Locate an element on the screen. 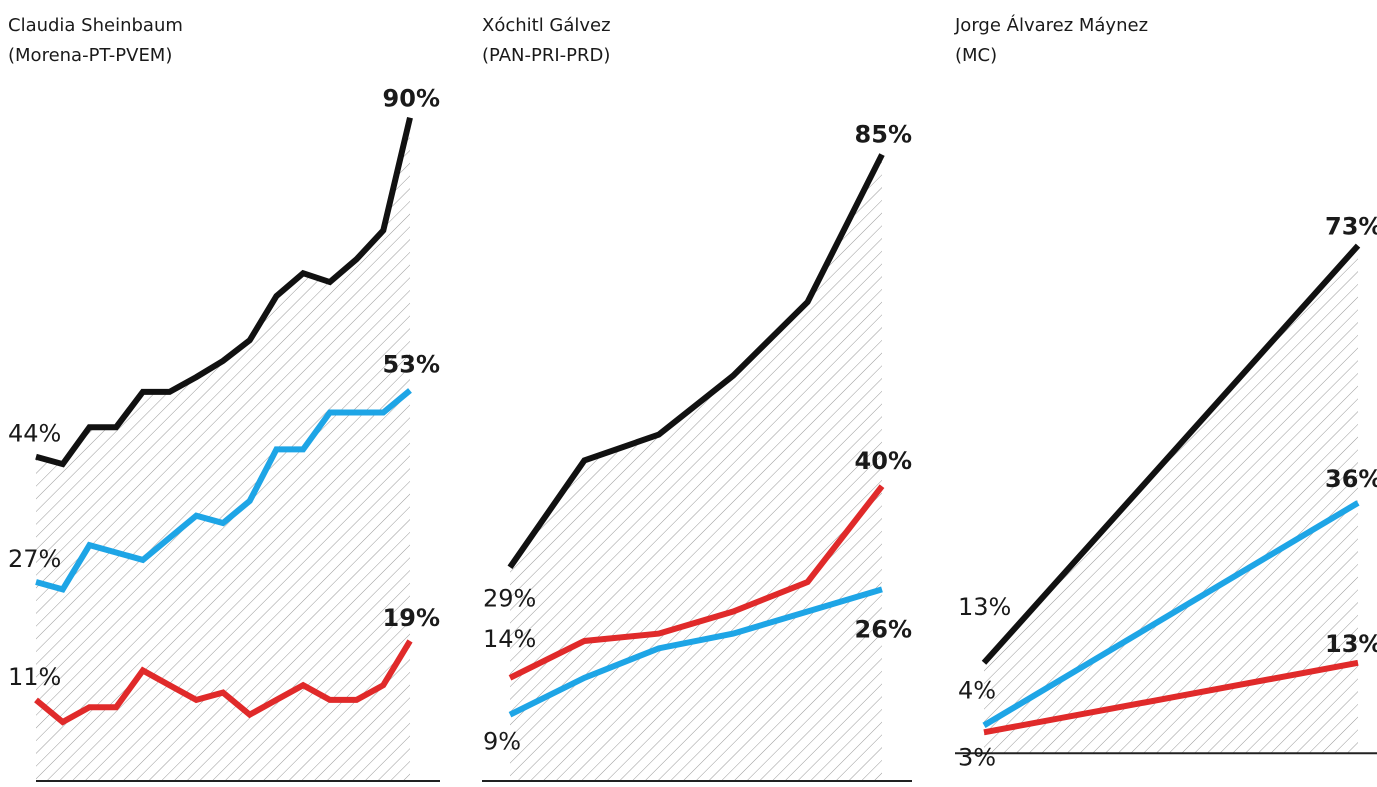 The image size is (1377, 787). start-label: 9% is located at coordinates (502, 742).